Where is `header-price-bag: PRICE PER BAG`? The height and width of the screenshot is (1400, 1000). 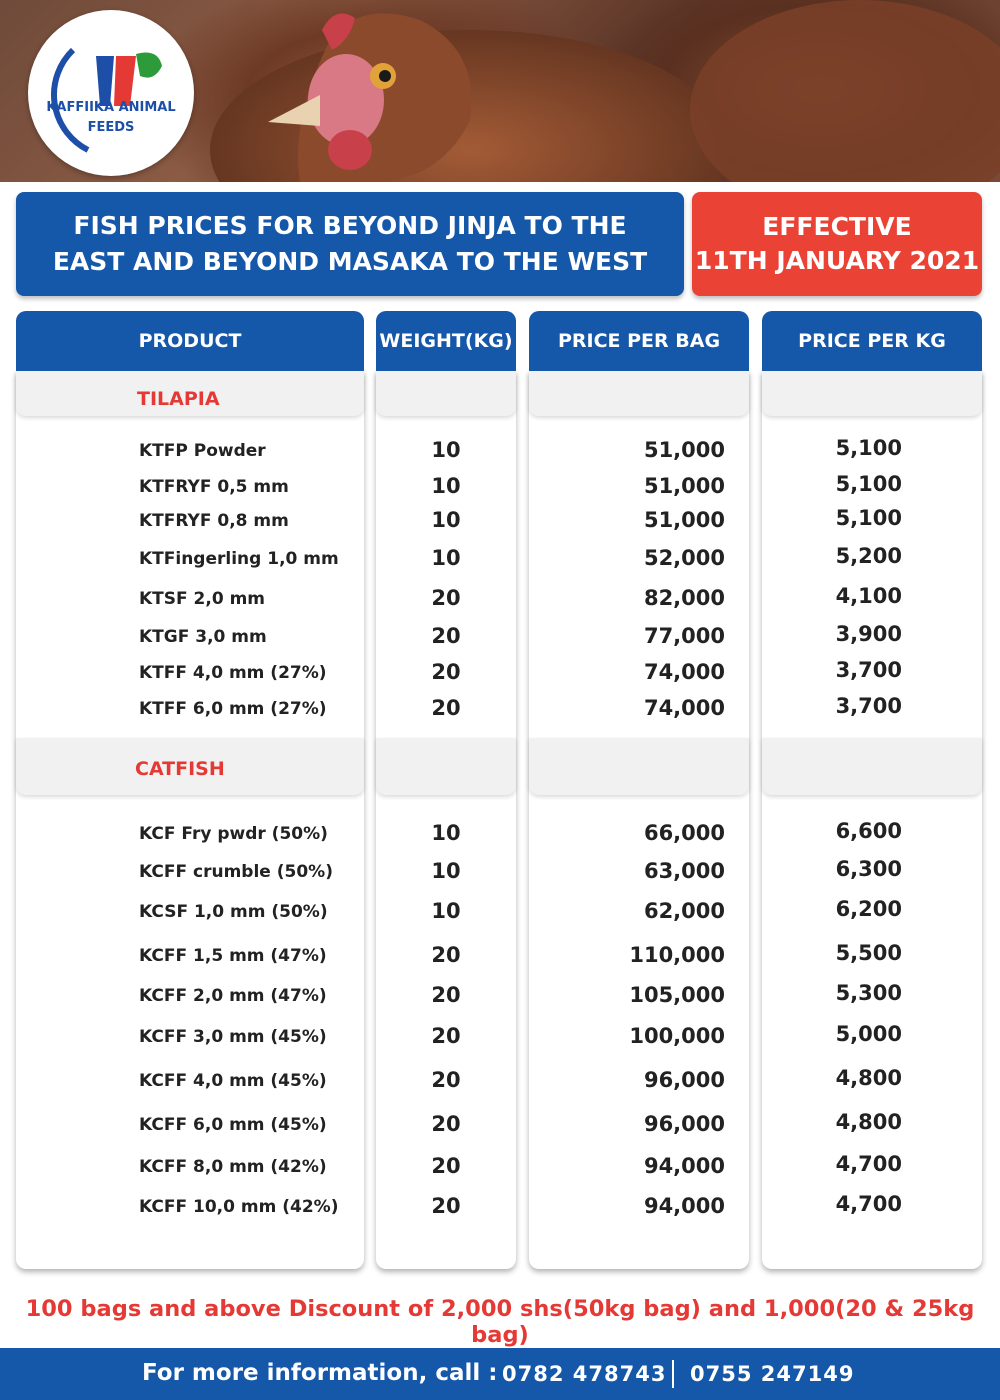 header-price-bag: PRICE PER BAG is located at coordinates (639, 341).